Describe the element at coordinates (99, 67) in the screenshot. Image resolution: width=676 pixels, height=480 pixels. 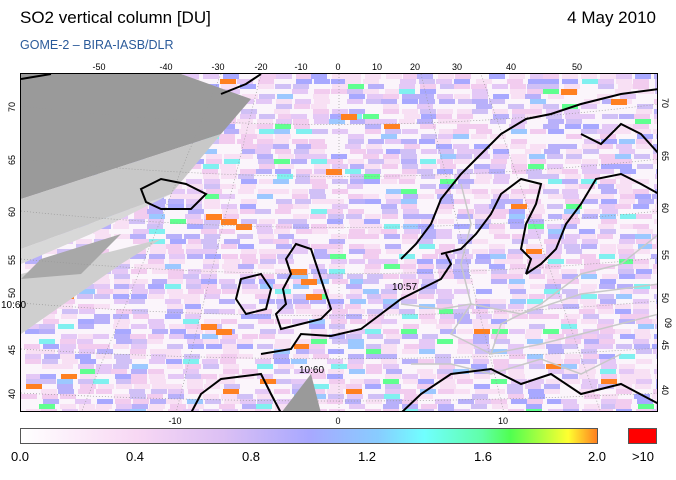
I see `lon-tick-top: -50` at that location.